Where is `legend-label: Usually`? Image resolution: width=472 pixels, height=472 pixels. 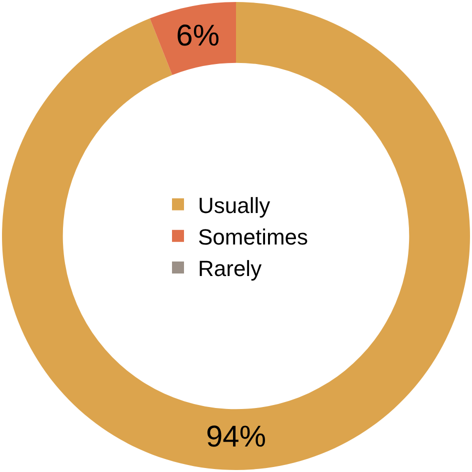 legend-label: Usually is located at coordinates (234, 205).